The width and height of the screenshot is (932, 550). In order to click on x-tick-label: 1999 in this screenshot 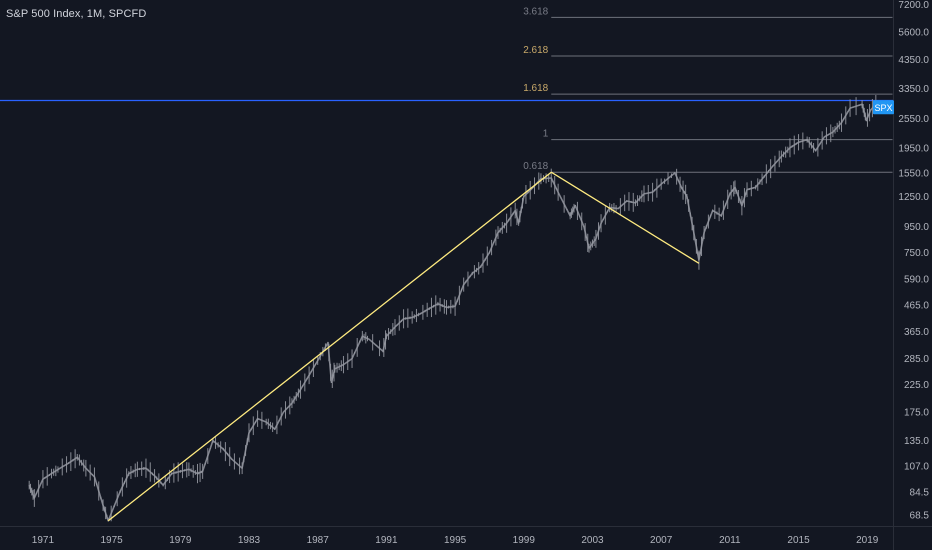, I will do `click(524, 540)`.